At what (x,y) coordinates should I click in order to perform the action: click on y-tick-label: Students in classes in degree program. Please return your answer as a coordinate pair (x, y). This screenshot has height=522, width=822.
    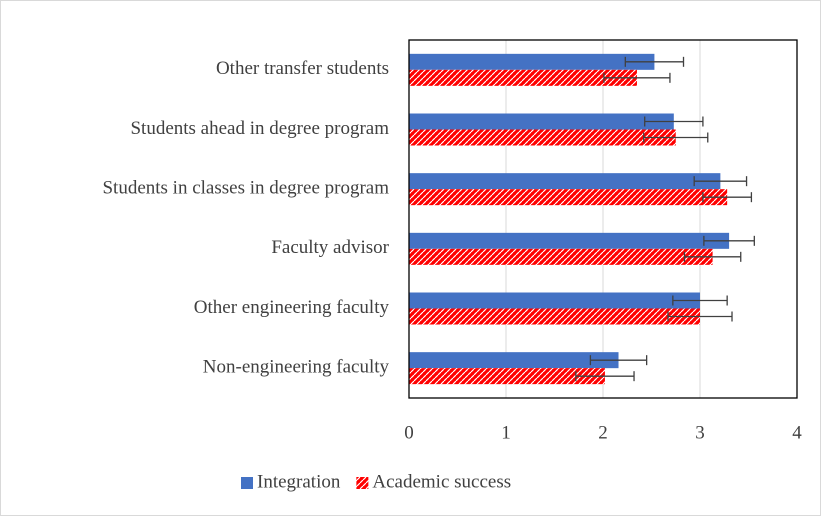
    Looking at the image, I should click on (245, 188).